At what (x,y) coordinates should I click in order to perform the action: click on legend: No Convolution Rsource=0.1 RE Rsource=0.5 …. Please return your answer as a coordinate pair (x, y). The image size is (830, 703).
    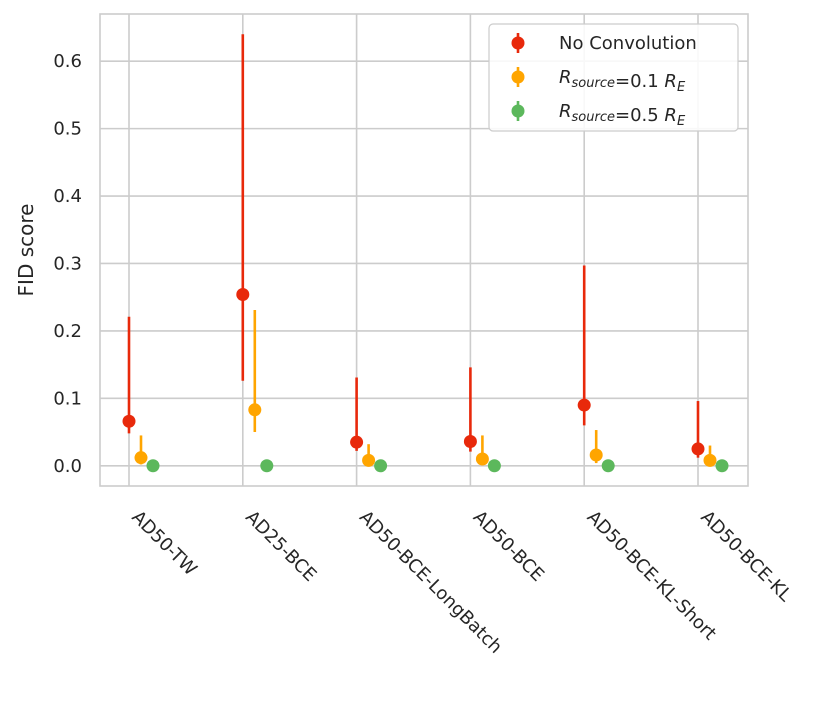
    Looking at the image, I should click on (613, 77).